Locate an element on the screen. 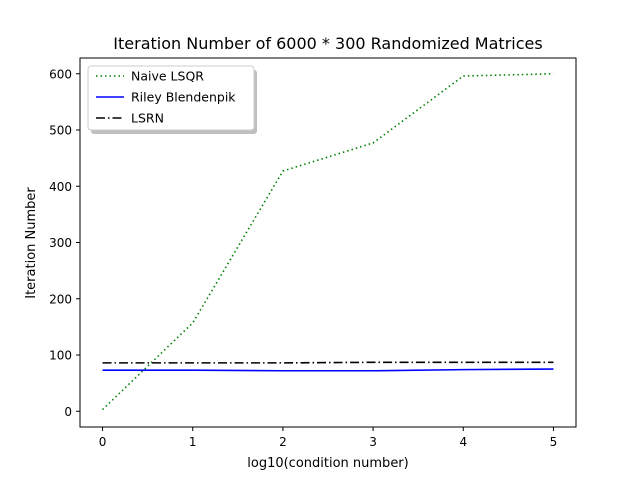  series-line-lsrn is located at coordinates (328, 362).